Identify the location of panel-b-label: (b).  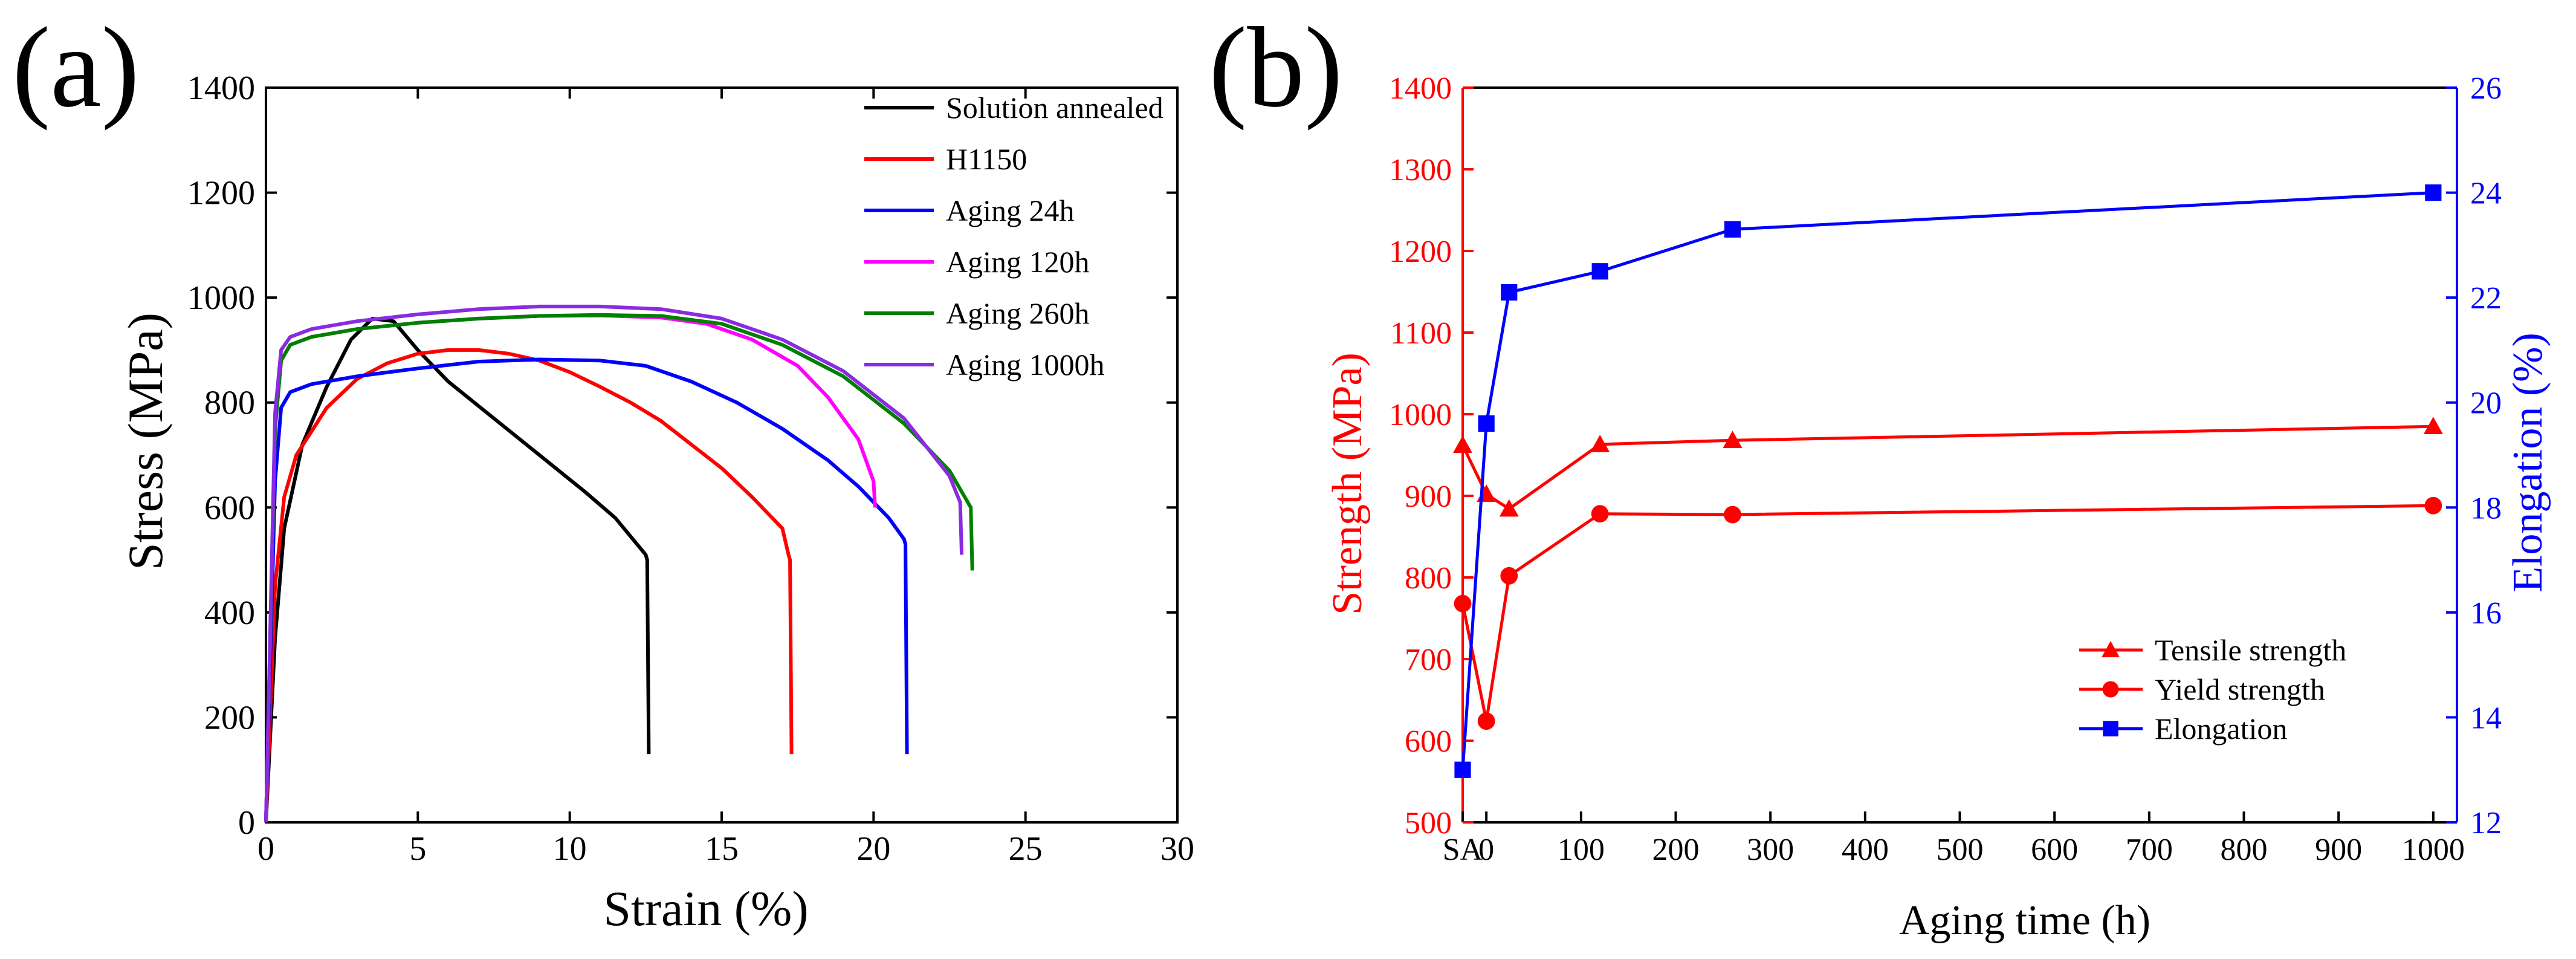
(1276, 67).